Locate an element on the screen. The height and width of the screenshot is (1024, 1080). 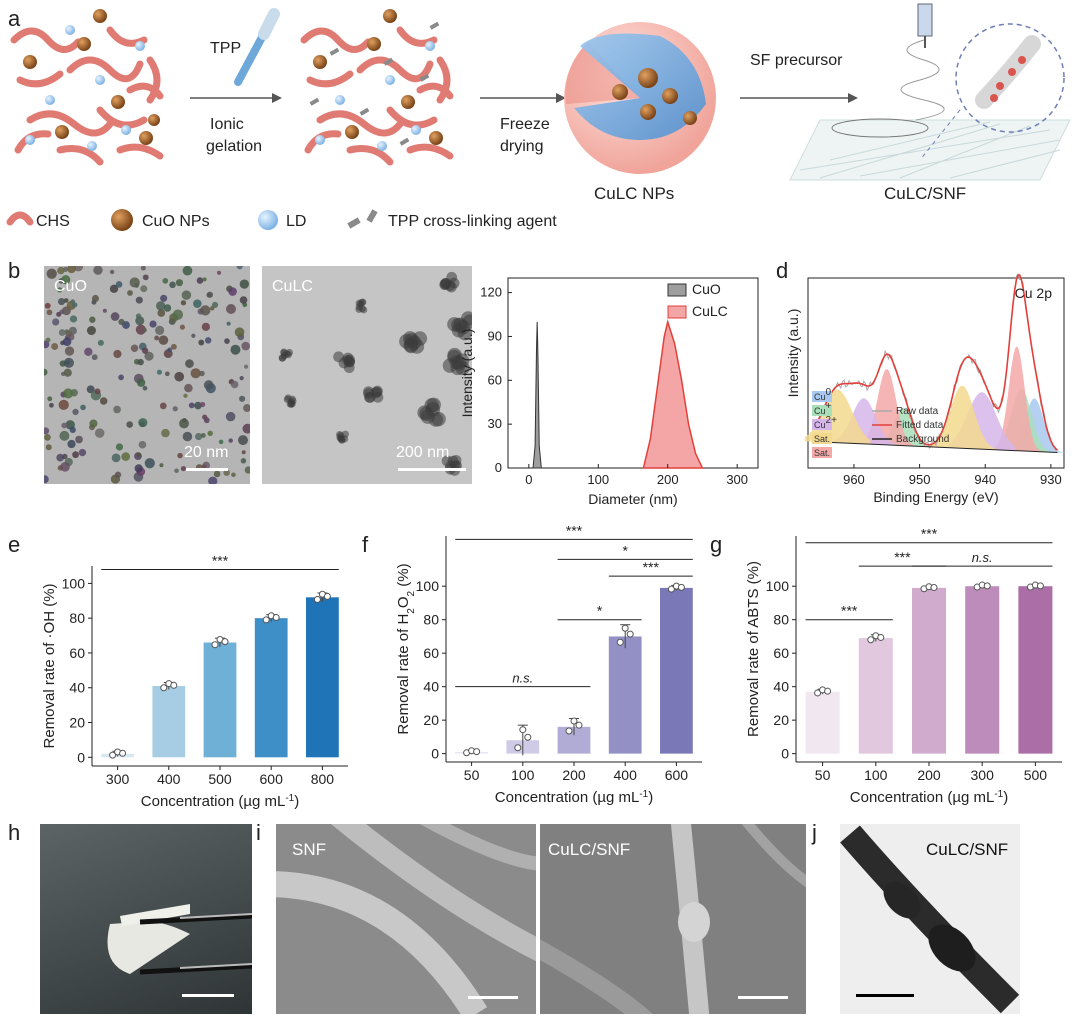
panel-label-b: b is located at coordinates (14, 270).